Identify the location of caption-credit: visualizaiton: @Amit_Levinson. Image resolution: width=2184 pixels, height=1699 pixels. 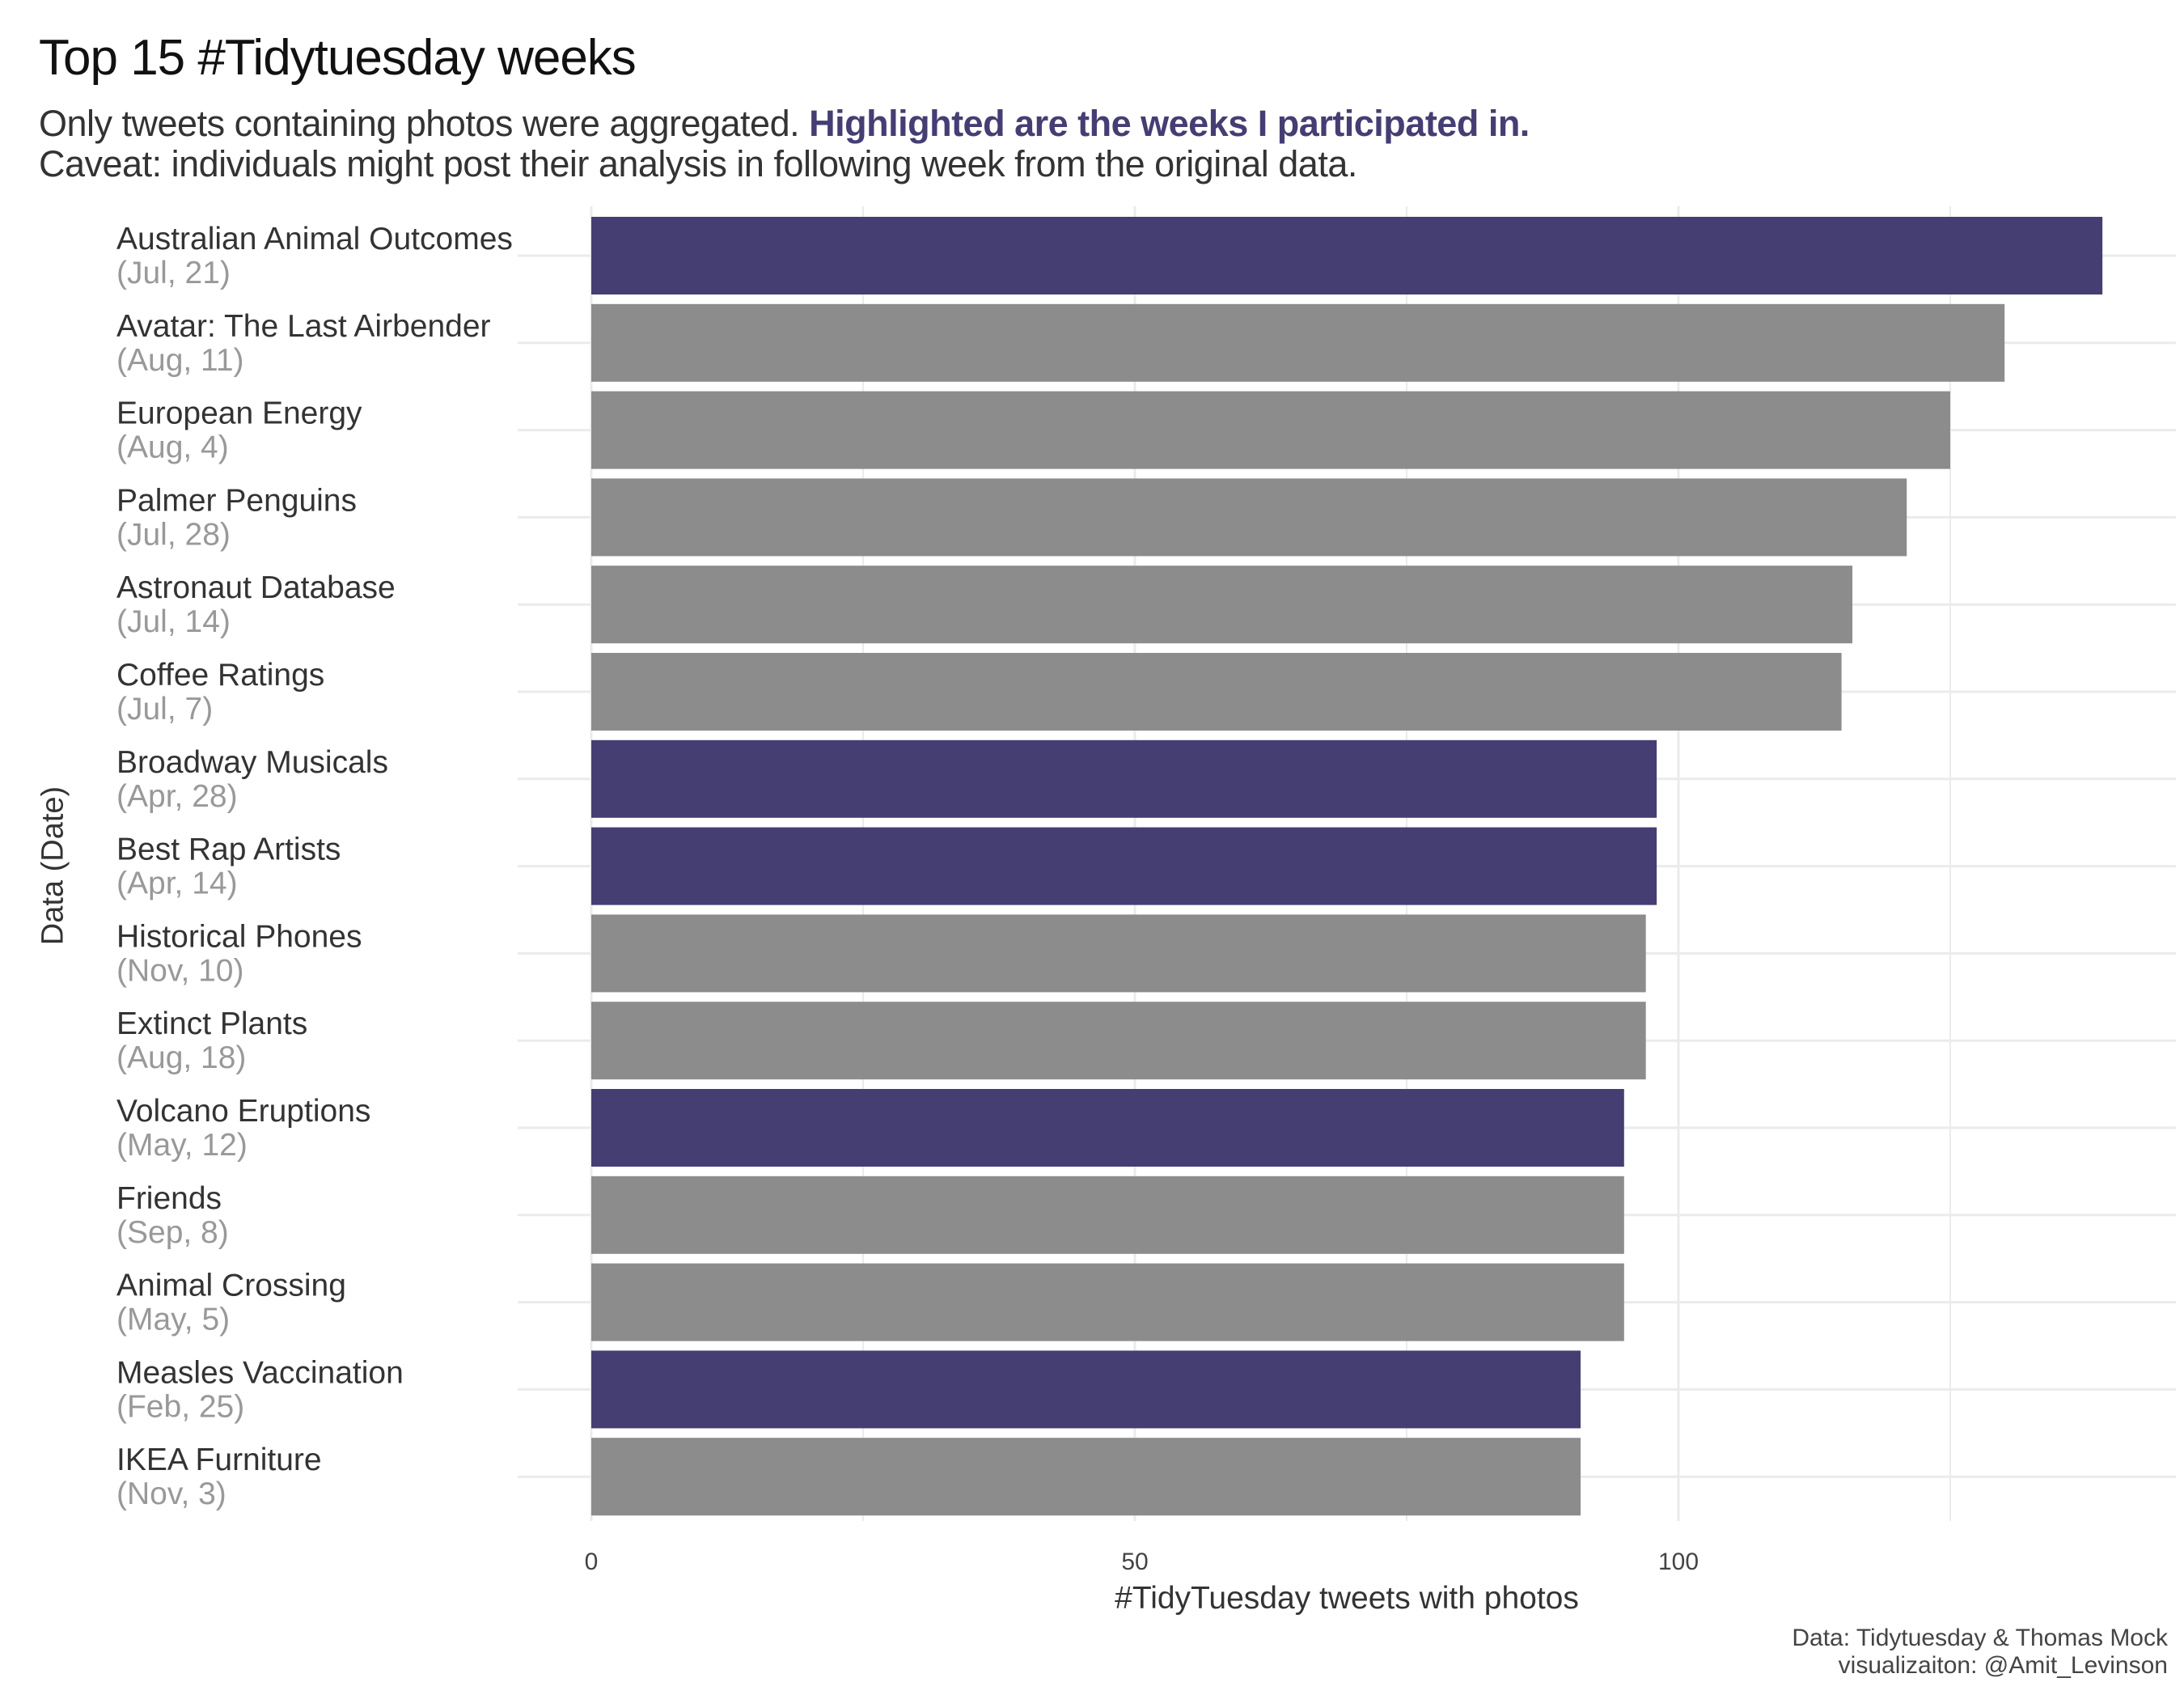
(2003, 1665).